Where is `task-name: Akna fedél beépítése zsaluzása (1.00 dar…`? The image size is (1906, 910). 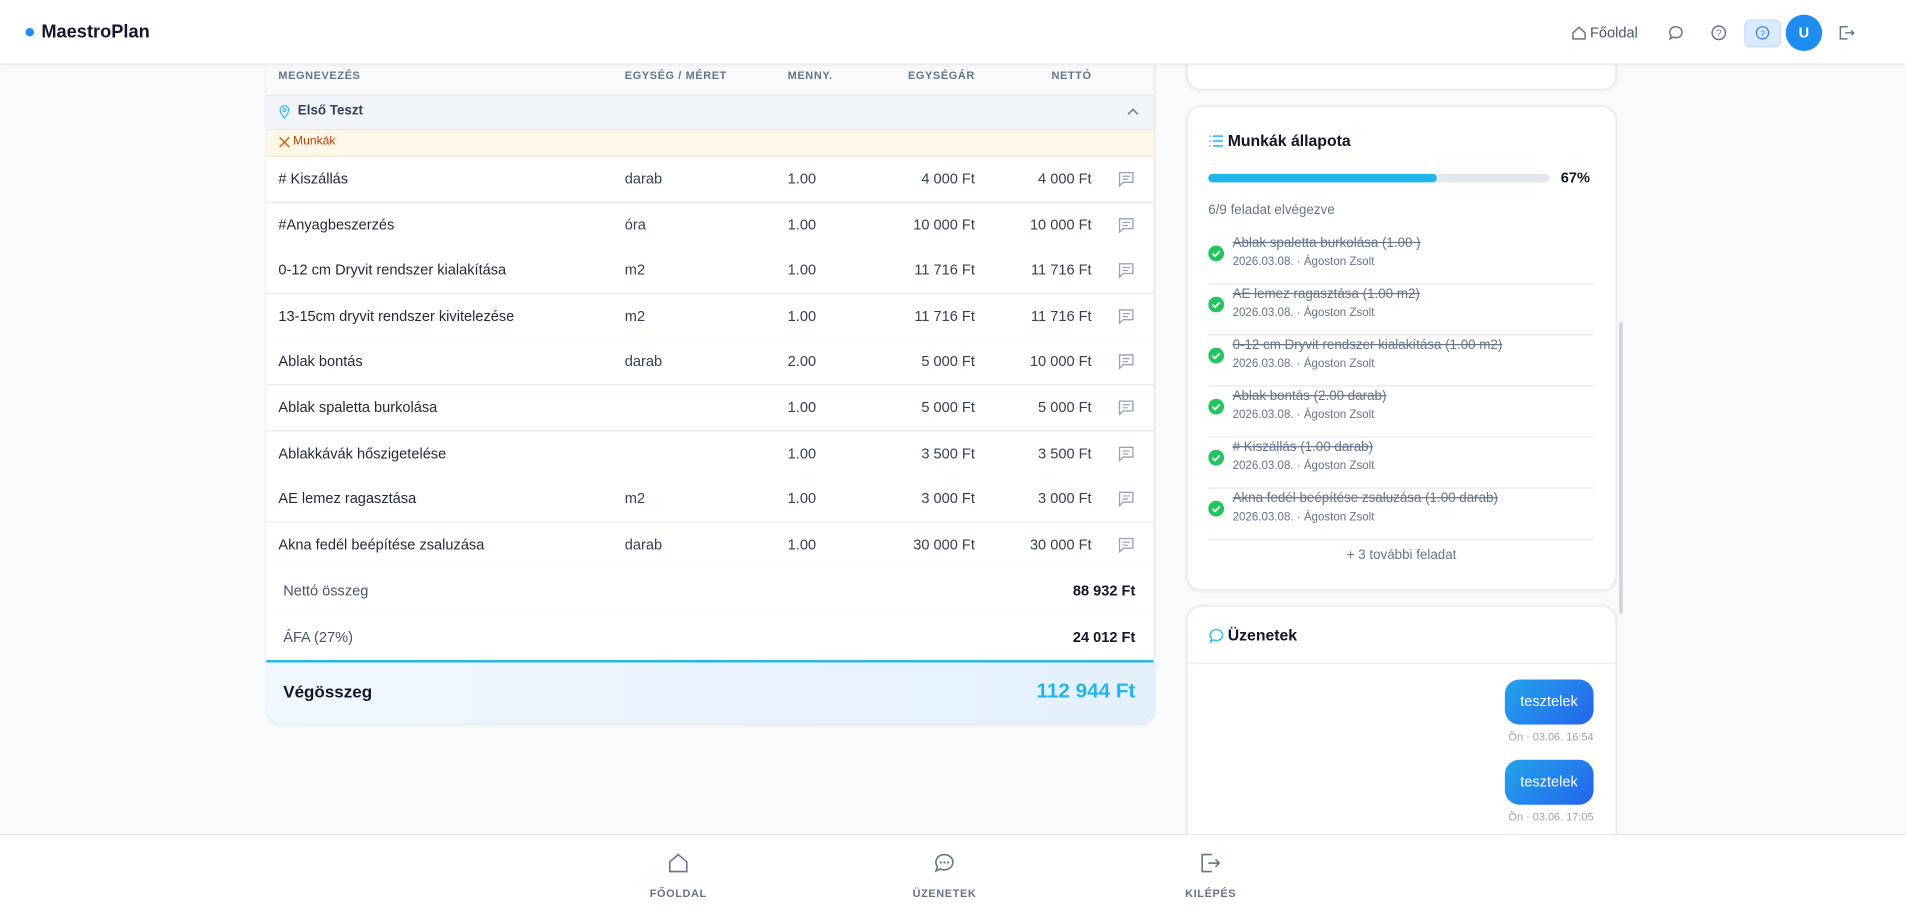
task-name: Akna fedél beépítése zsaluzása (1.00 dar… is located at coordinates (1365, 498).